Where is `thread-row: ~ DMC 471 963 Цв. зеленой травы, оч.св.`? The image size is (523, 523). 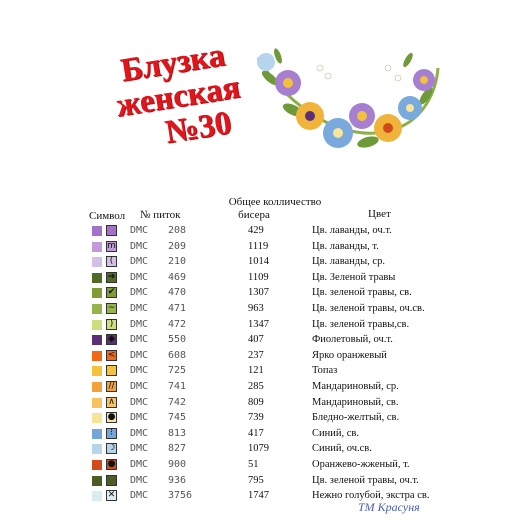 thread-row: ~ DMC 471 963 Цв. зеленой травы, оч.св. is located at coordinates (307, 310).